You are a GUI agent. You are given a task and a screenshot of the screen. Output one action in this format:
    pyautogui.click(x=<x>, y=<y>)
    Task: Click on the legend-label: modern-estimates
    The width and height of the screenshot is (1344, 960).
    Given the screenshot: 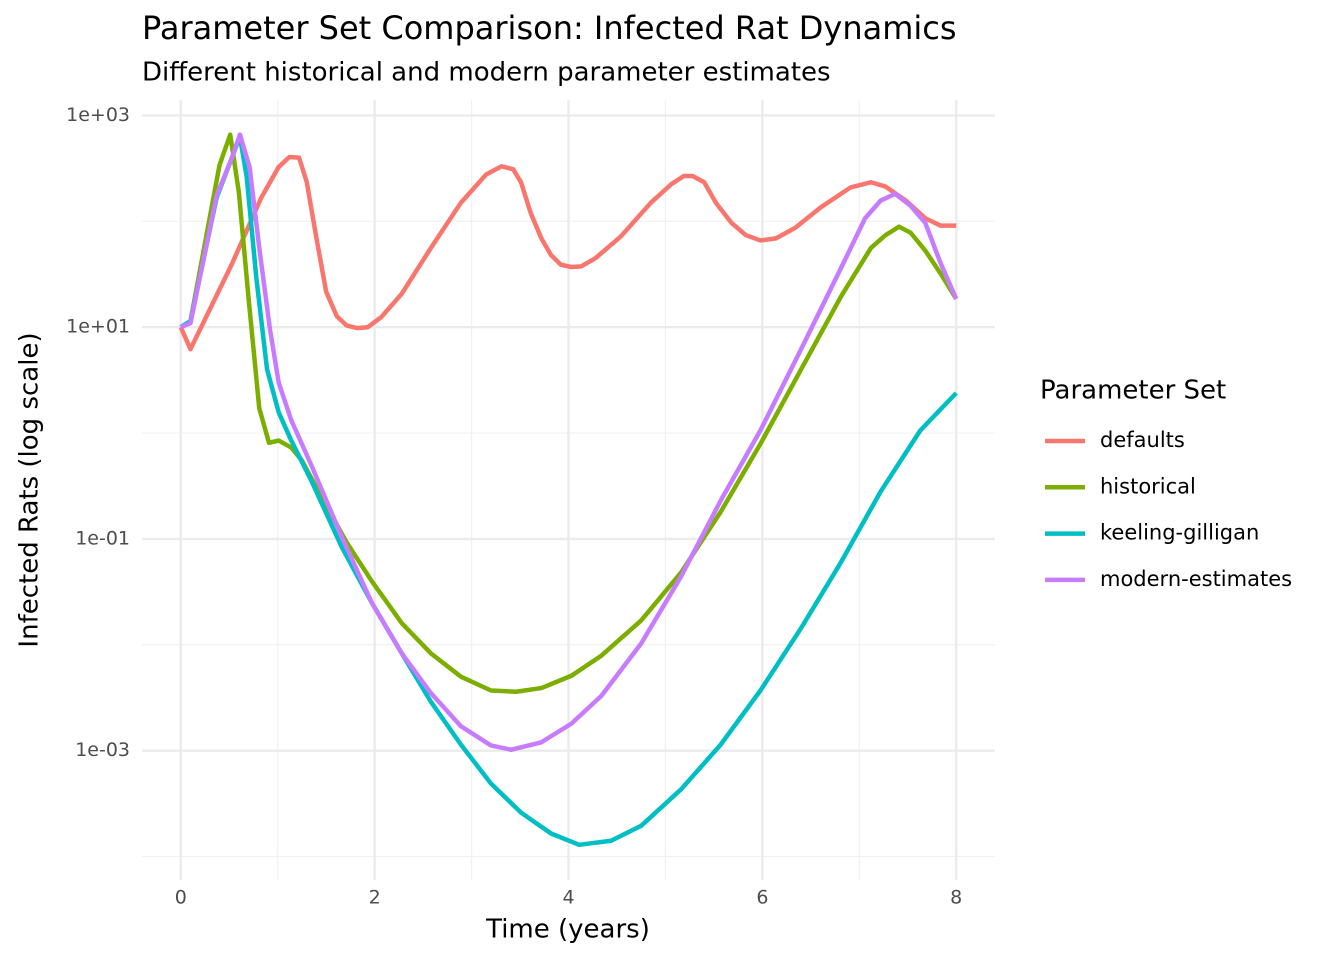 What is the action you would take?
    pyautogui.click(x=1196, y=579)
    